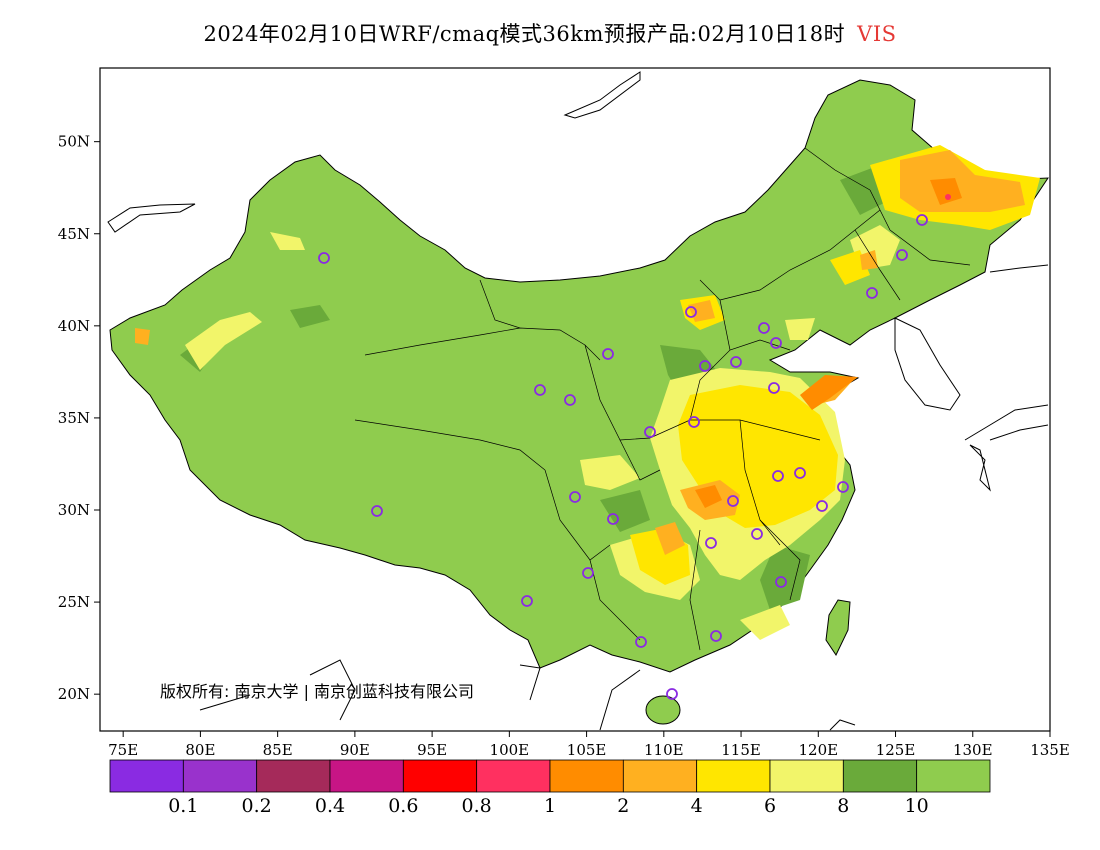 Image resolution: width=1100 pixels, height=850 pixels. I want to click on legend-level-label: 10, so click(917, 806).